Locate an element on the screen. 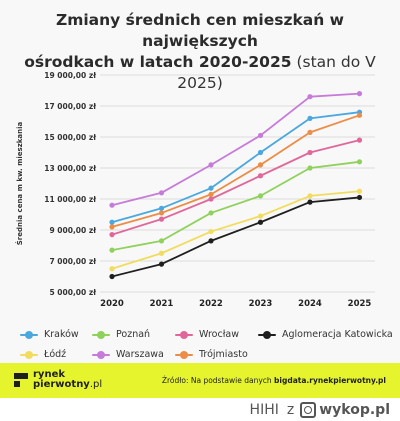 The width and height of the screenshot is (400, 421). legend-item-wroclaw: Wrocław is located at coordinates (207, 334).